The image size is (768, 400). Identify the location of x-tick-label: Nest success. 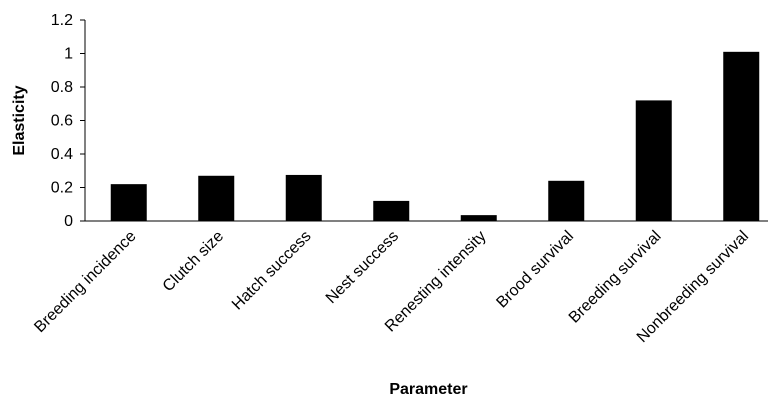
(362, 267).